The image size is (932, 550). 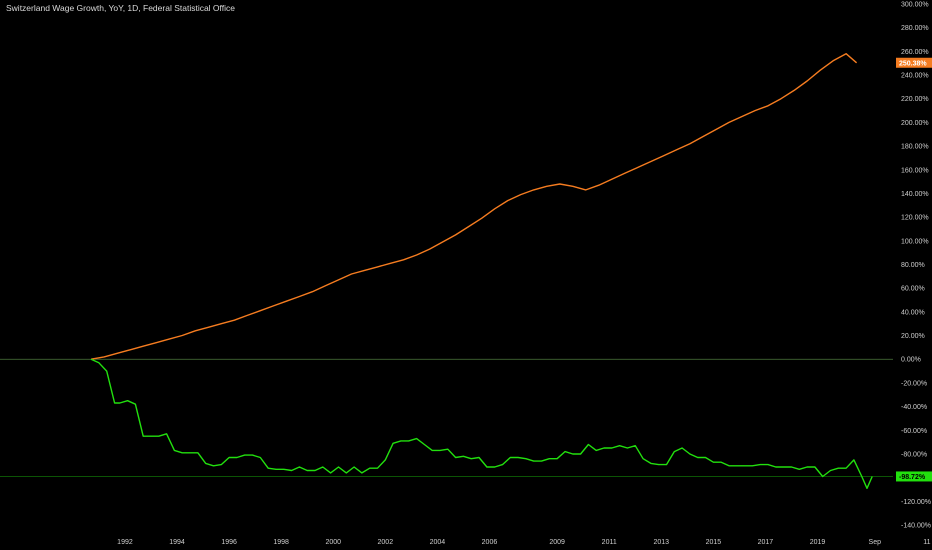 I want to click on x-tick-label: 11, so click(x=926, y=542).